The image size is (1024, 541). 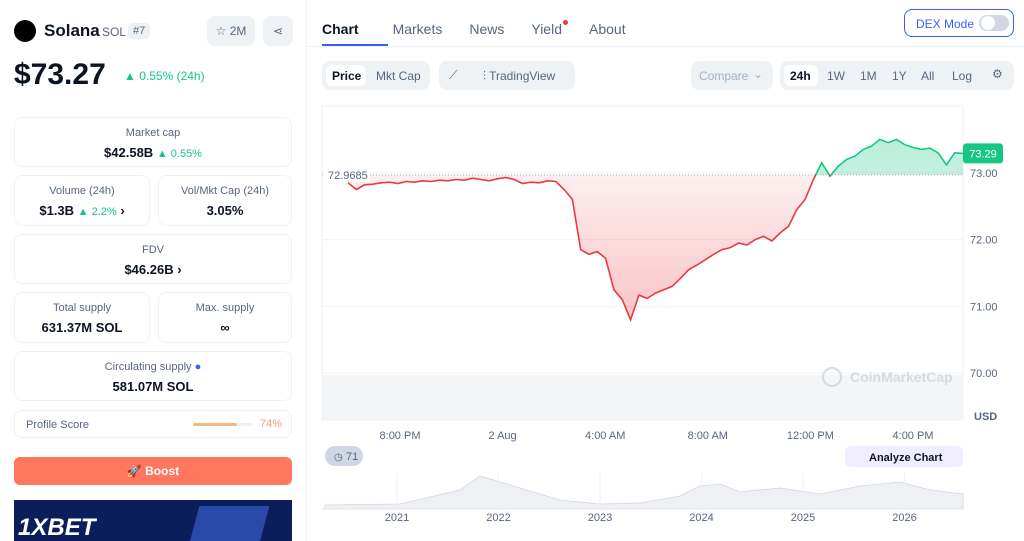 I want to click on change: 2.2%, so click(x=104, y=212).